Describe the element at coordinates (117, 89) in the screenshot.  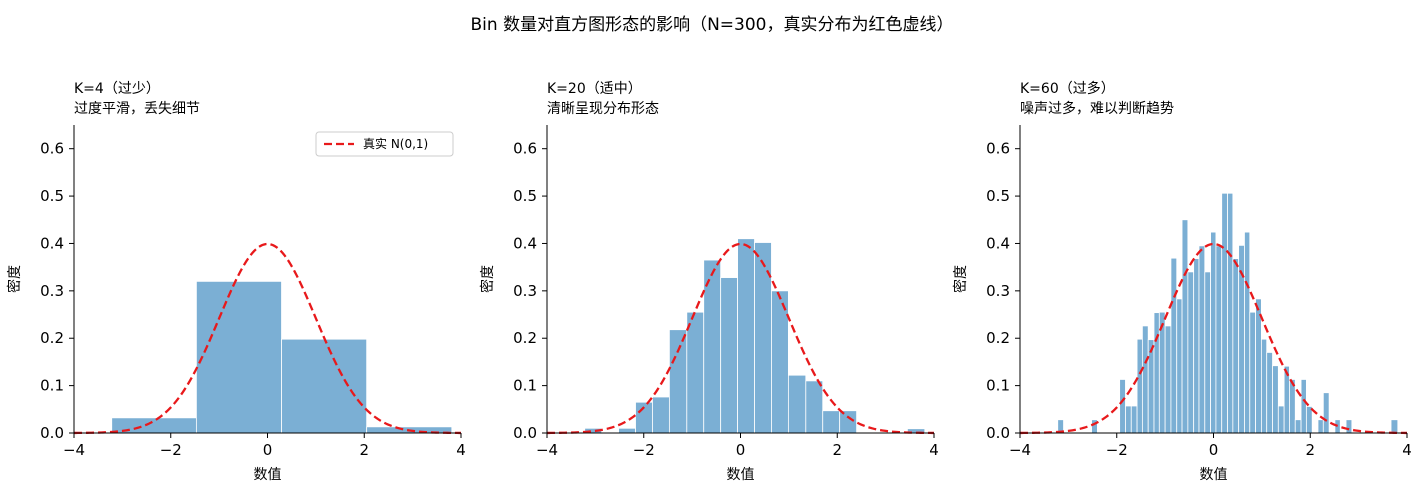
I see `subplot-title-line1: K=4（过少）` at that location.